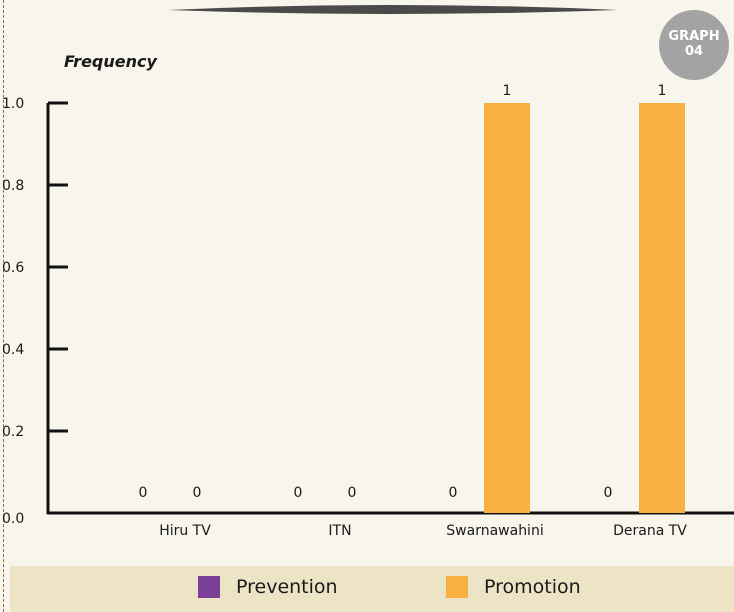 This screenshot has width=734, height=612. What do you see at coordinates (209, 587) in the screenshot?
I see `legend-swatch-prevention` at bounding box center [209, 587].